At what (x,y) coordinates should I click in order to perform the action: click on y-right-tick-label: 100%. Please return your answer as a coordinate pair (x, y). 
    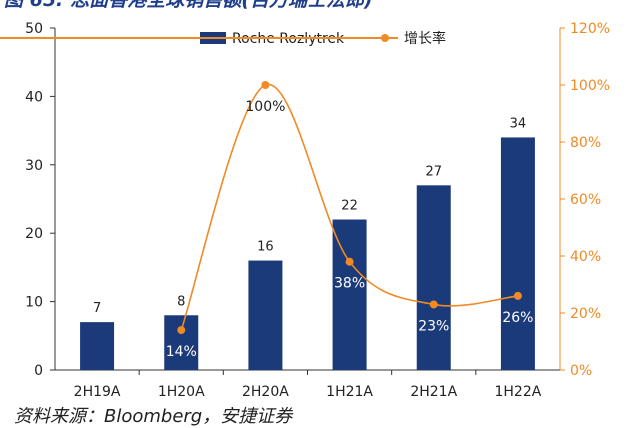
    Looking at the image, I should click on (590, 86).